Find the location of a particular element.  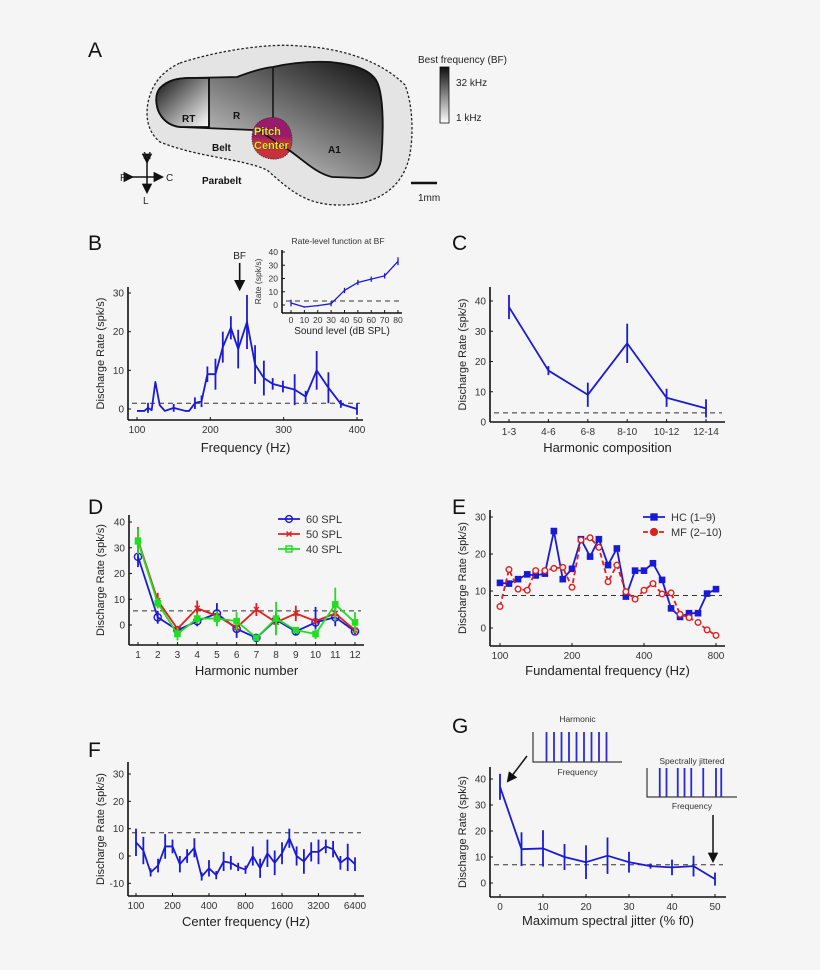

x-tick-label: 11 is located at coordinates (335, 655).